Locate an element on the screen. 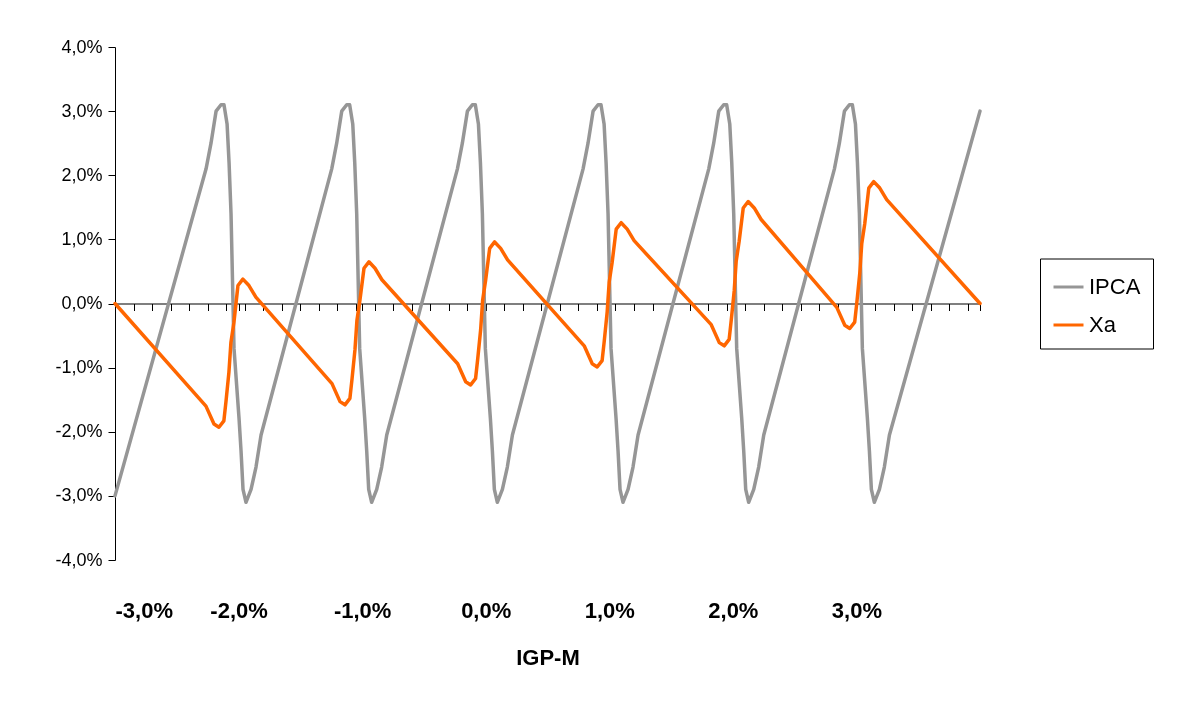 Image resolution: width=1196 pixels, height=702 pixels. x-tick-label: 2,0% is located at coordinates (733, 610).